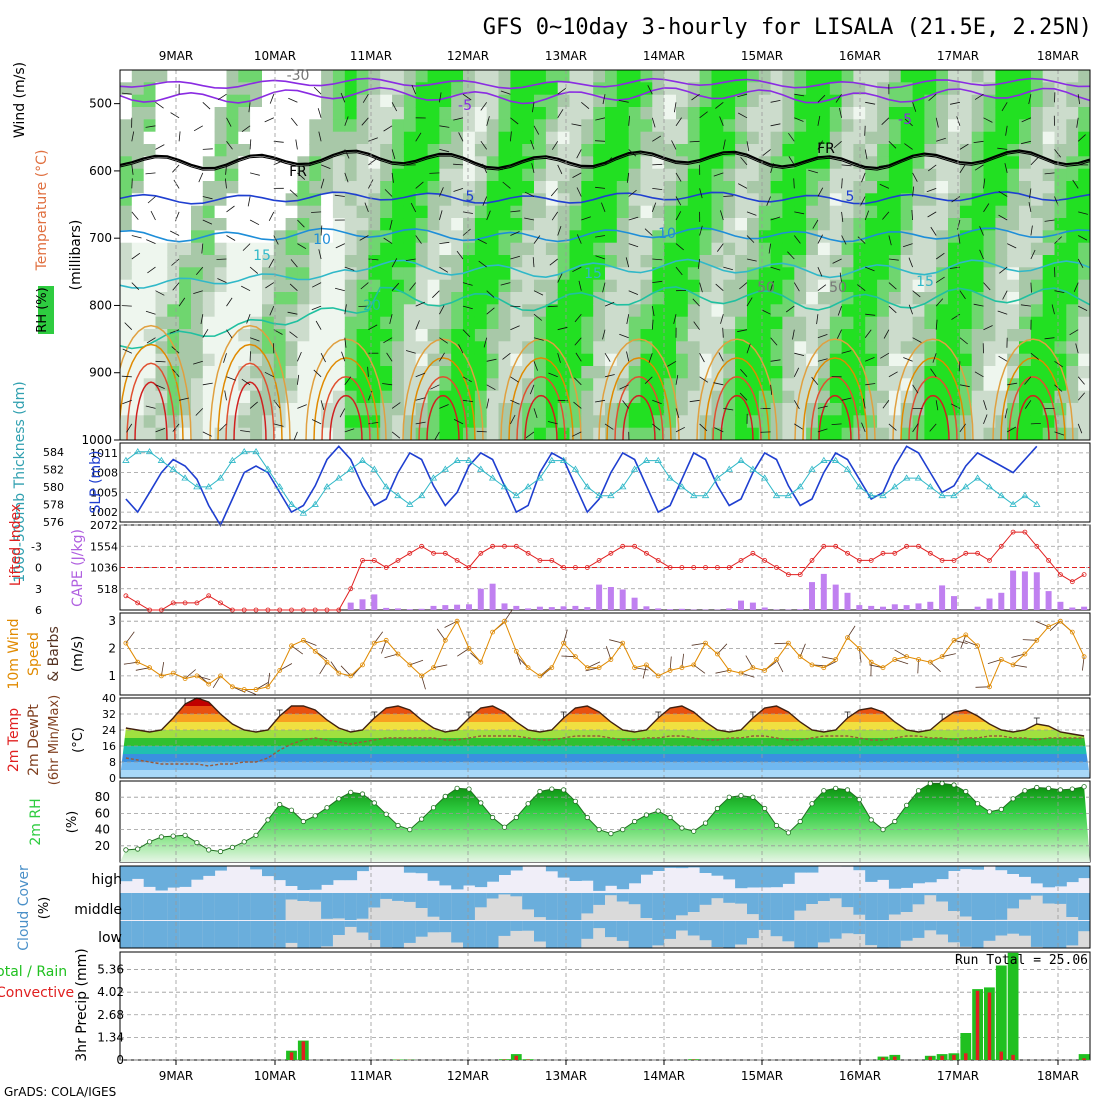 This screenshot has height=1100, width=1100. Describe the element at coordinates (605, 1006) in the screenshot. I see `panel-frame` at that location.